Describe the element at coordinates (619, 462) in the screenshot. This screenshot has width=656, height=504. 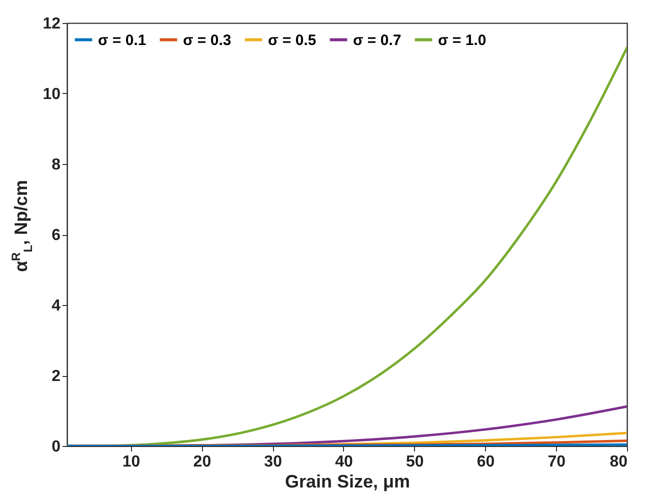
I see `x-tick-label: 80` at that location.